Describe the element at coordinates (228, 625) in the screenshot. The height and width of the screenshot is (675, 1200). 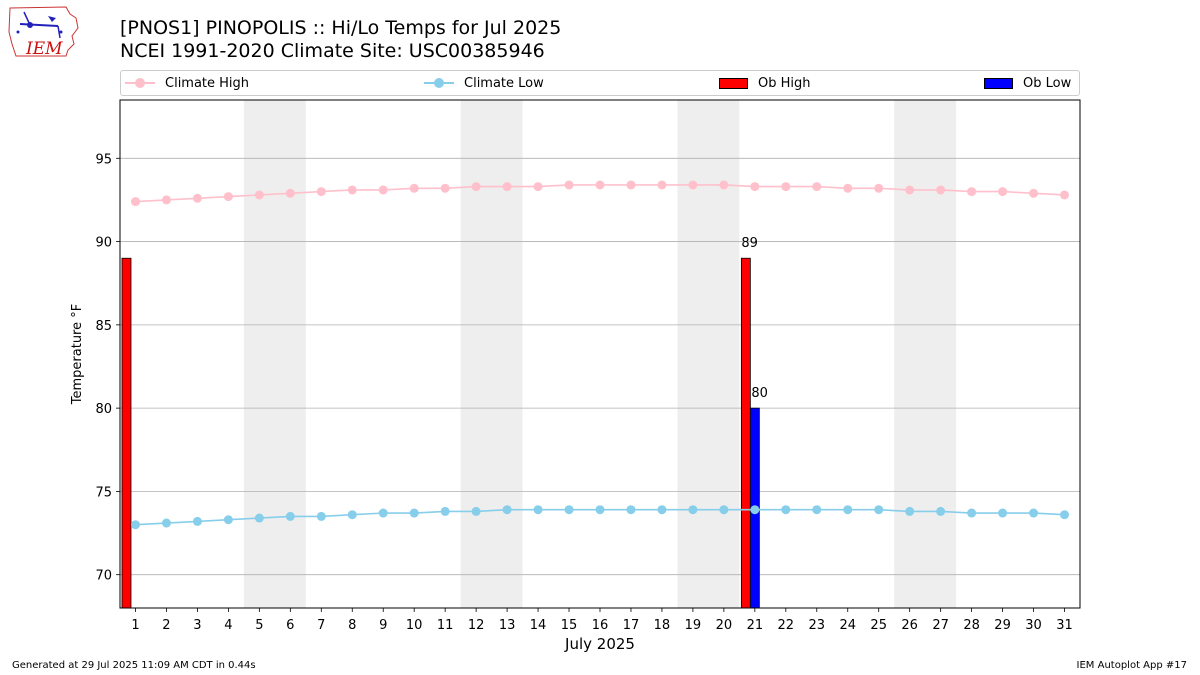
I see `x-tick-label: 4` at that location.